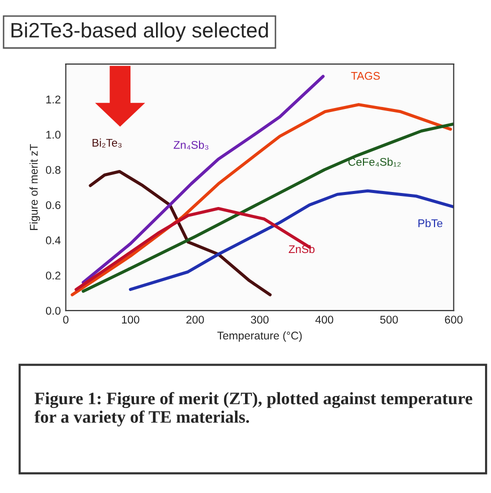  What do you see at coordinates (53, 134) in the screenshot?
I see `y-tick-label: 1.0` at bounding box center [53, 134].